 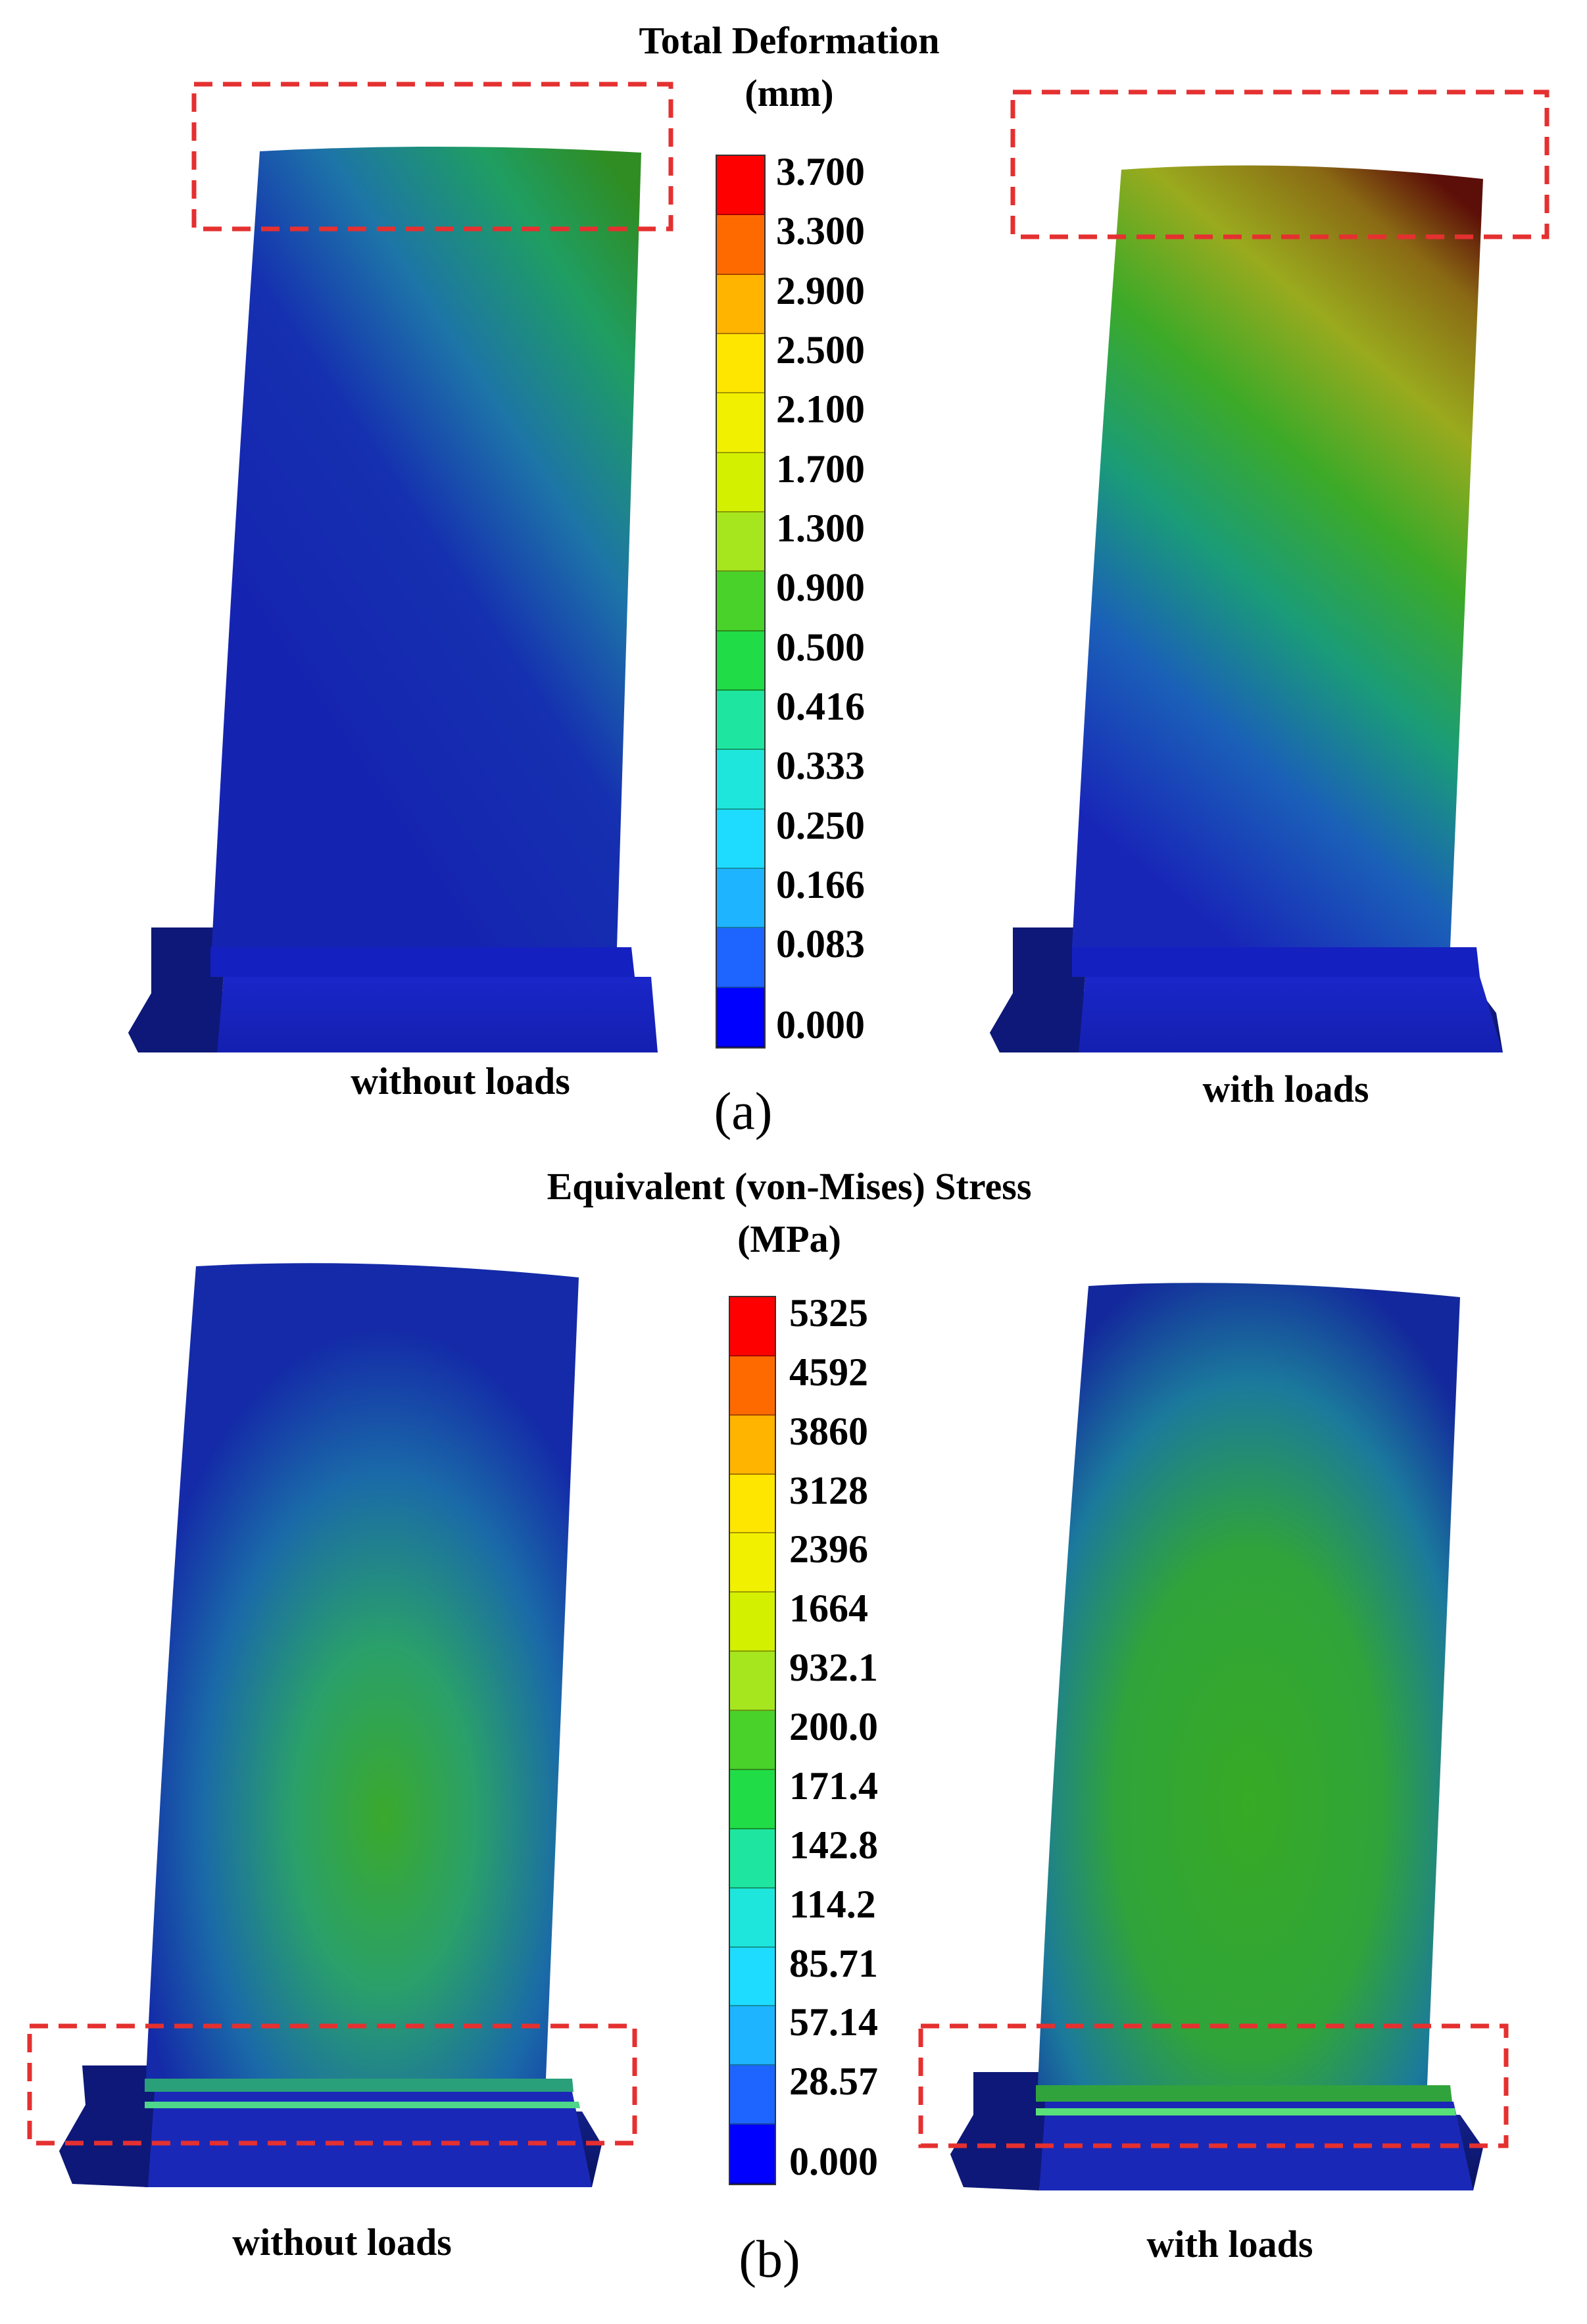 What do you see at coordinates (832, 1904) in the screenshot?
I see `colorbar-level-label: 114.2` at bounding box center [832, 1904].